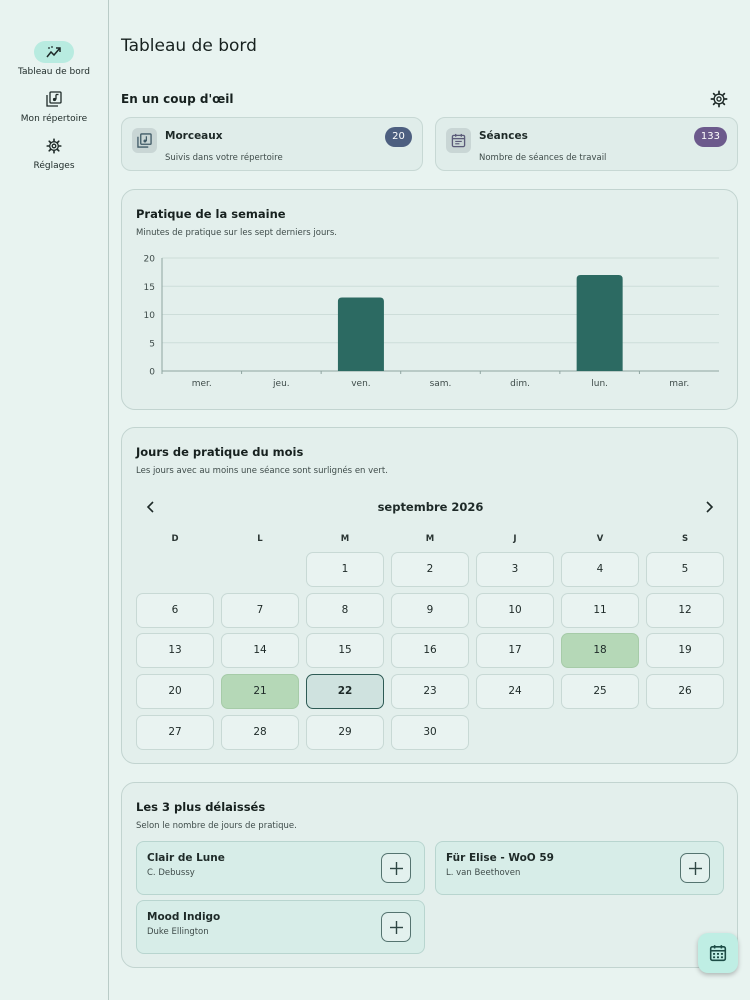 Image resolution: width=750 pixels, height=1000 pixels. What do you see at coordinates (543, 158) in the screenshot?
I see `stat-card-subtitle: Nombre de séances de travail` at bounding box center [543, 158].